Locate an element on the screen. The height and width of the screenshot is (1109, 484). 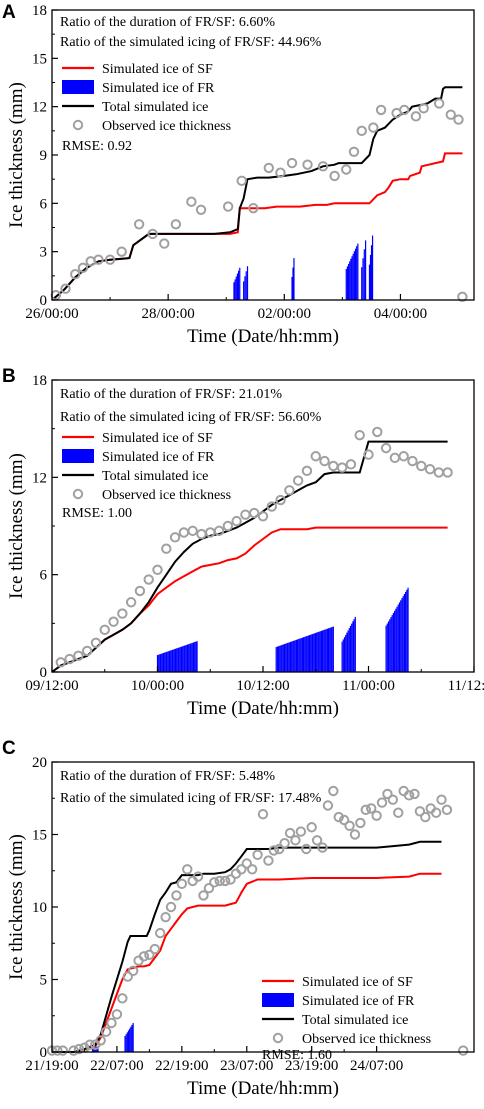
annotation-rmse: RMSE: 0.92 is located at coordinates (97, 146).